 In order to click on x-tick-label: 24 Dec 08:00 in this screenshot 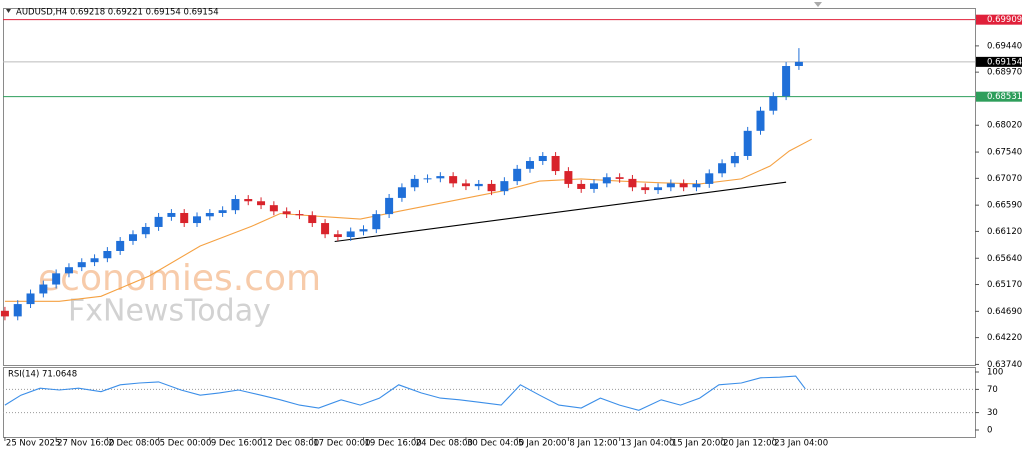, I will do `click(444, 444)`.